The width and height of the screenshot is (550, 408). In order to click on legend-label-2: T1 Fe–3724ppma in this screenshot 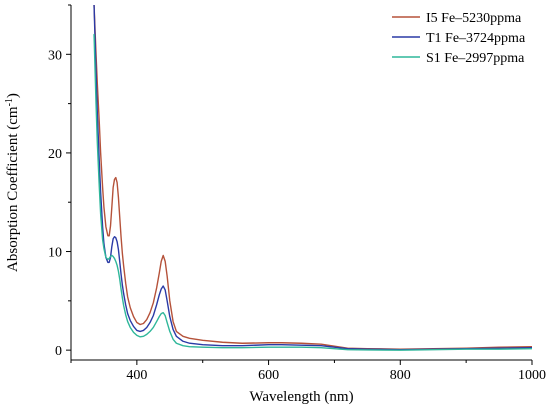, I will do `click(476, 38)`.